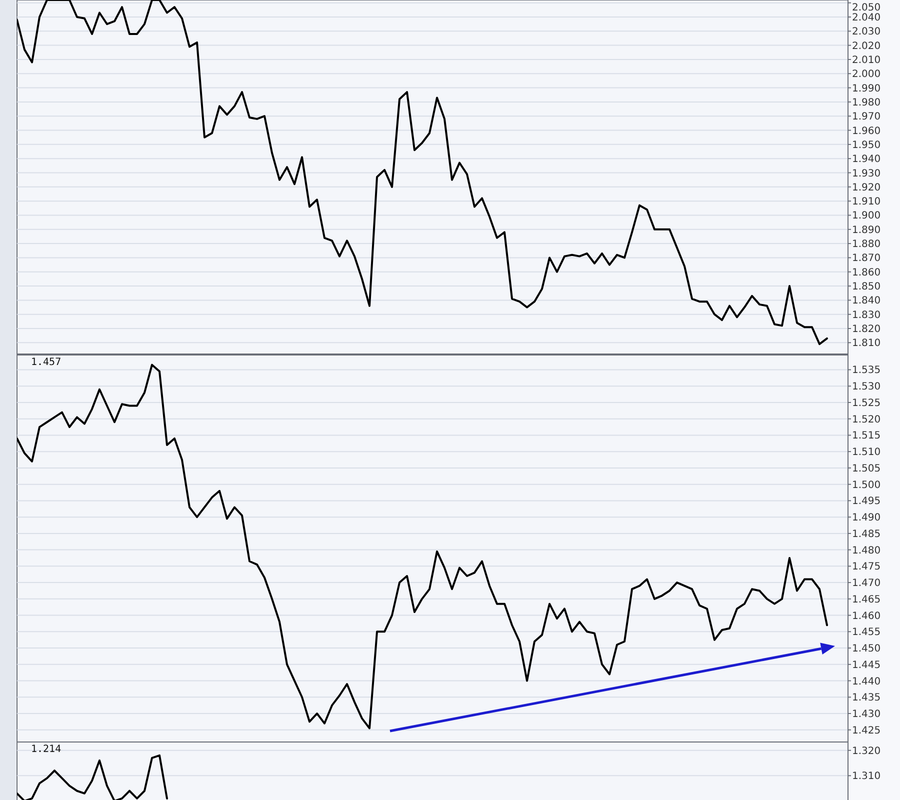 The image size is (900, 800). Describe the element at coordinates (866, 344) in the screenshot. I see `y-tick-label: 1.810` at that location.